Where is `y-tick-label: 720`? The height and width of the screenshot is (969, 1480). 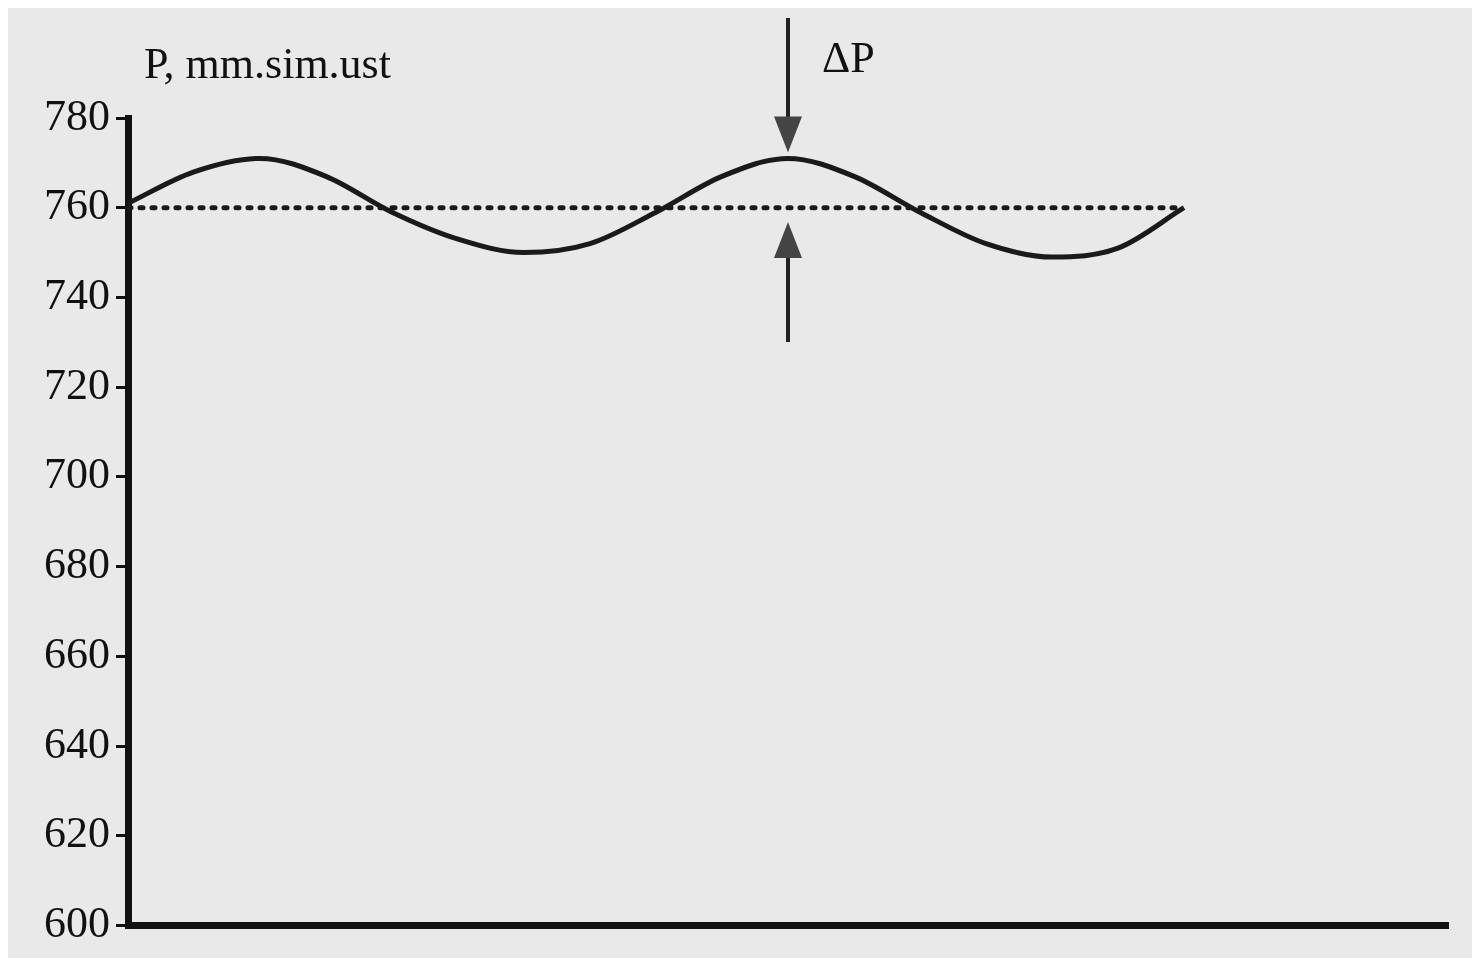
y-tick-label: 720 is located at coordinates (77, 384).